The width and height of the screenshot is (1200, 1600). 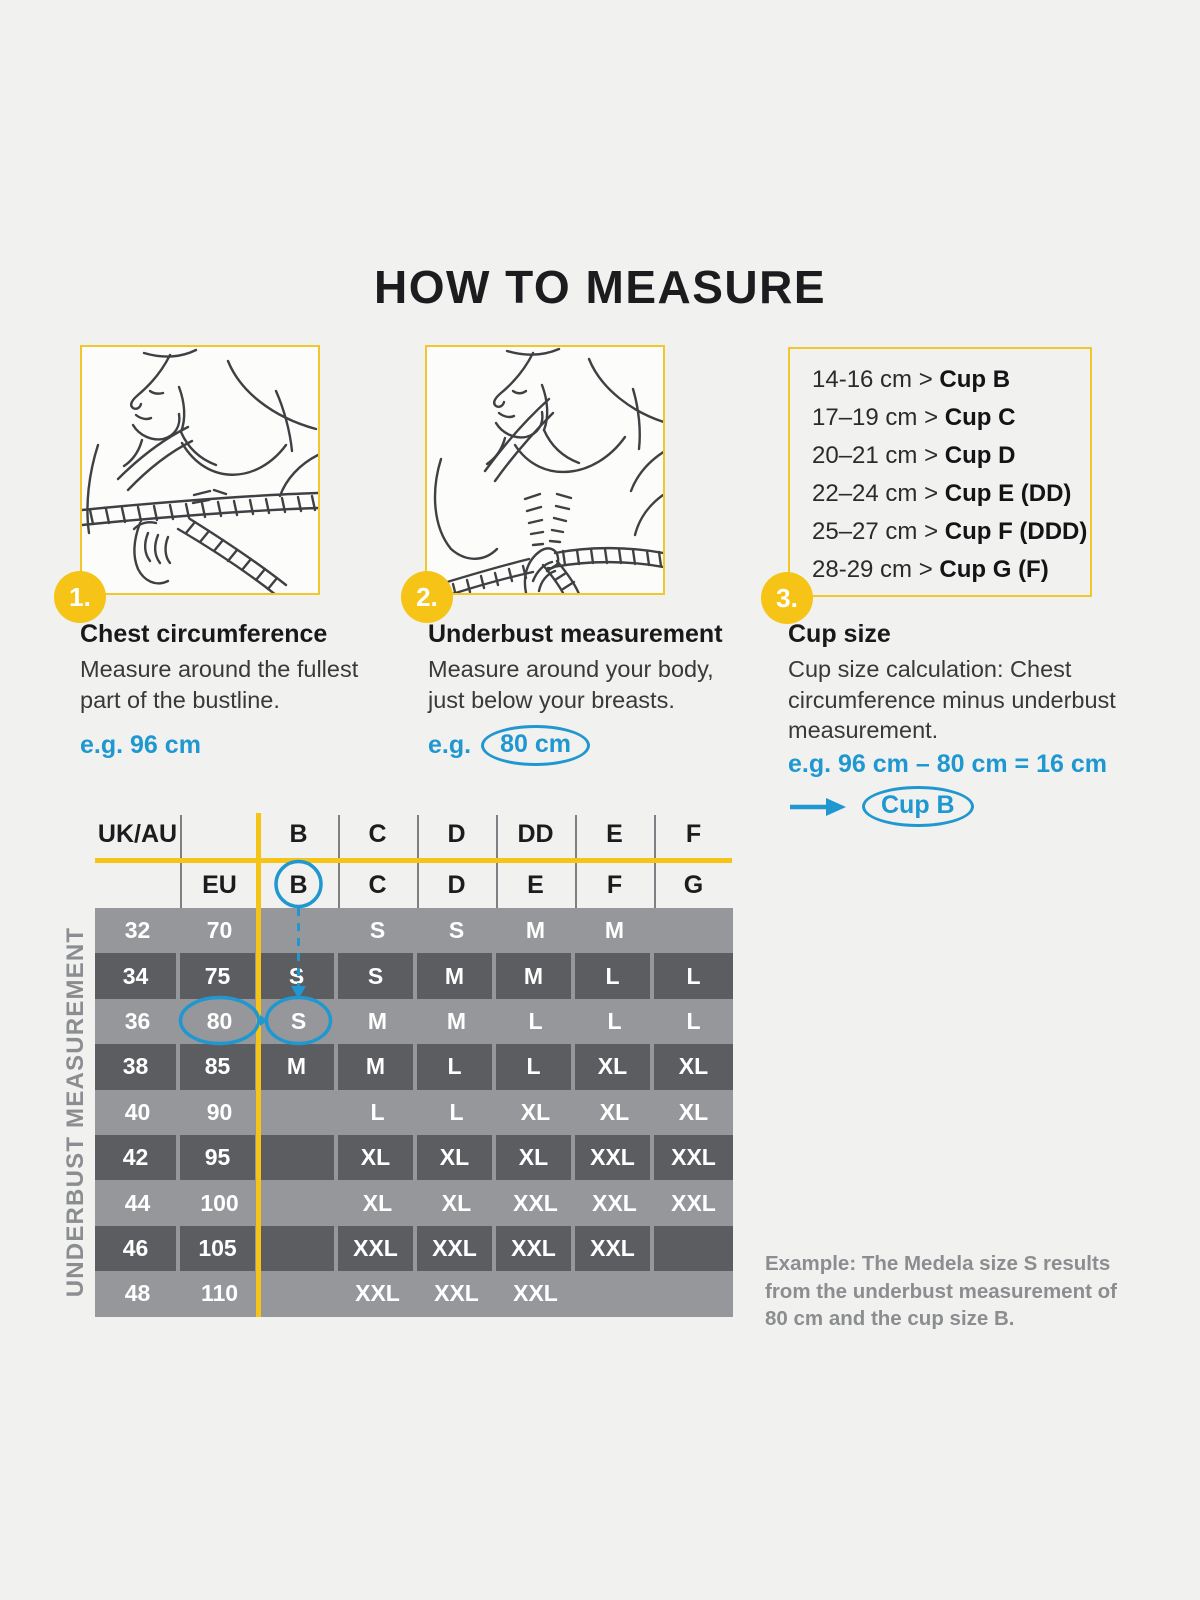 What do you see at coordinates (881, 806) in the screenshot?
I see `cup-size-result-row: Cup B` at bounding box center [881, 806].